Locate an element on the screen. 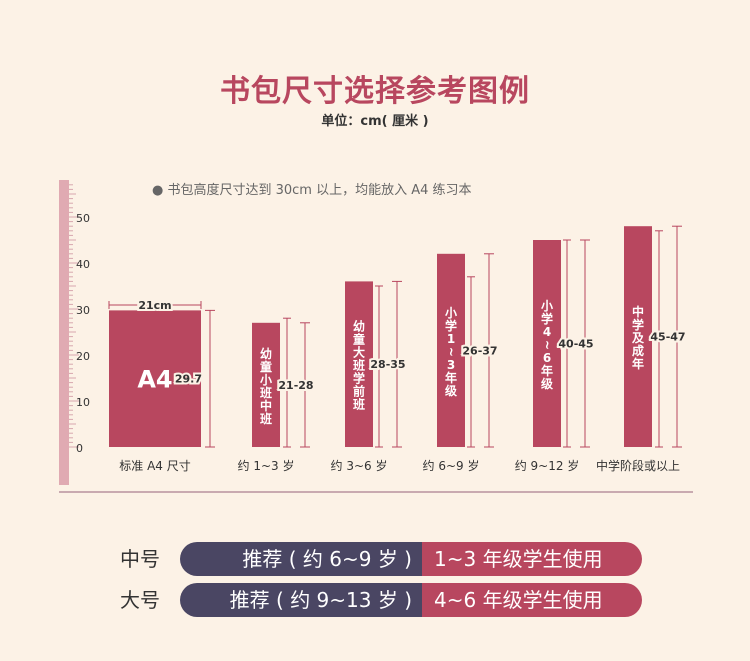  bar-label: A4 is located at coordinates (154, 380).